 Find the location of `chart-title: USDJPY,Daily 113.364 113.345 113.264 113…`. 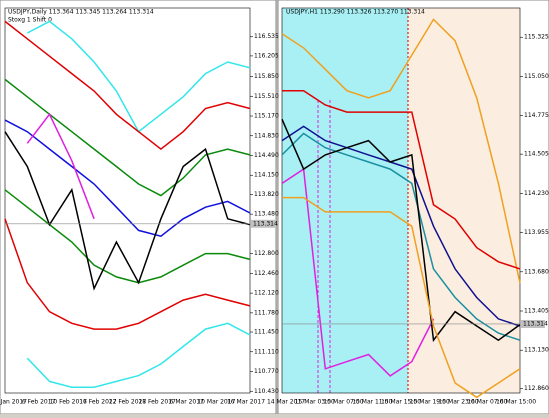

chart-title: USDJPY,Daily 113.364 113.345 113.264 113… is located at coordinates (81, 12).